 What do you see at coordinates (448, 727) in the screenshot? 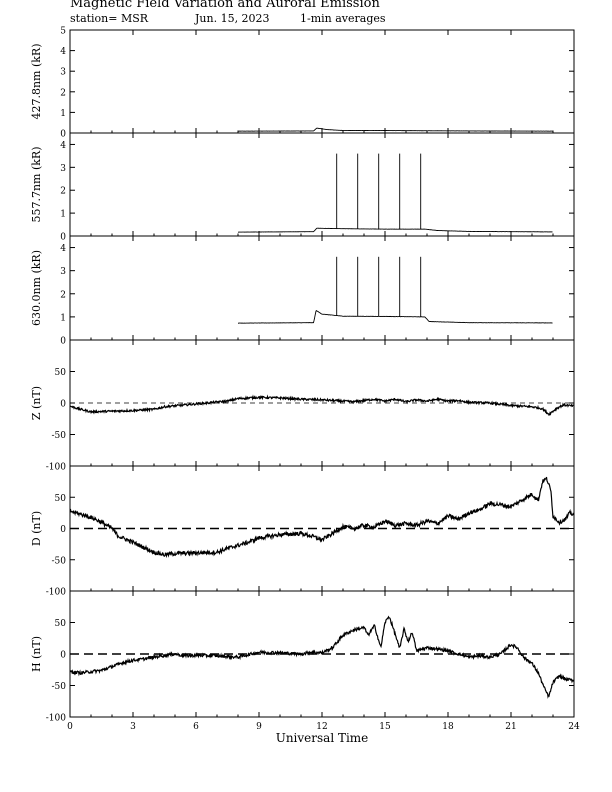
I see `x-tick-label: 18` at bounding box center [448, 727].